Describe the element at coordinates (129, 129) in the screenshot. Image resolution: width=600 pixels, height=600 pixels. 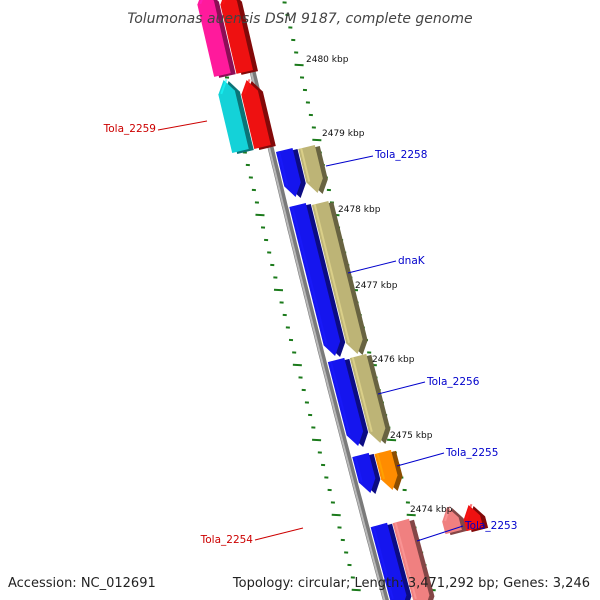
I see `gene-label-tola-2259: Tola_2259` at that location.